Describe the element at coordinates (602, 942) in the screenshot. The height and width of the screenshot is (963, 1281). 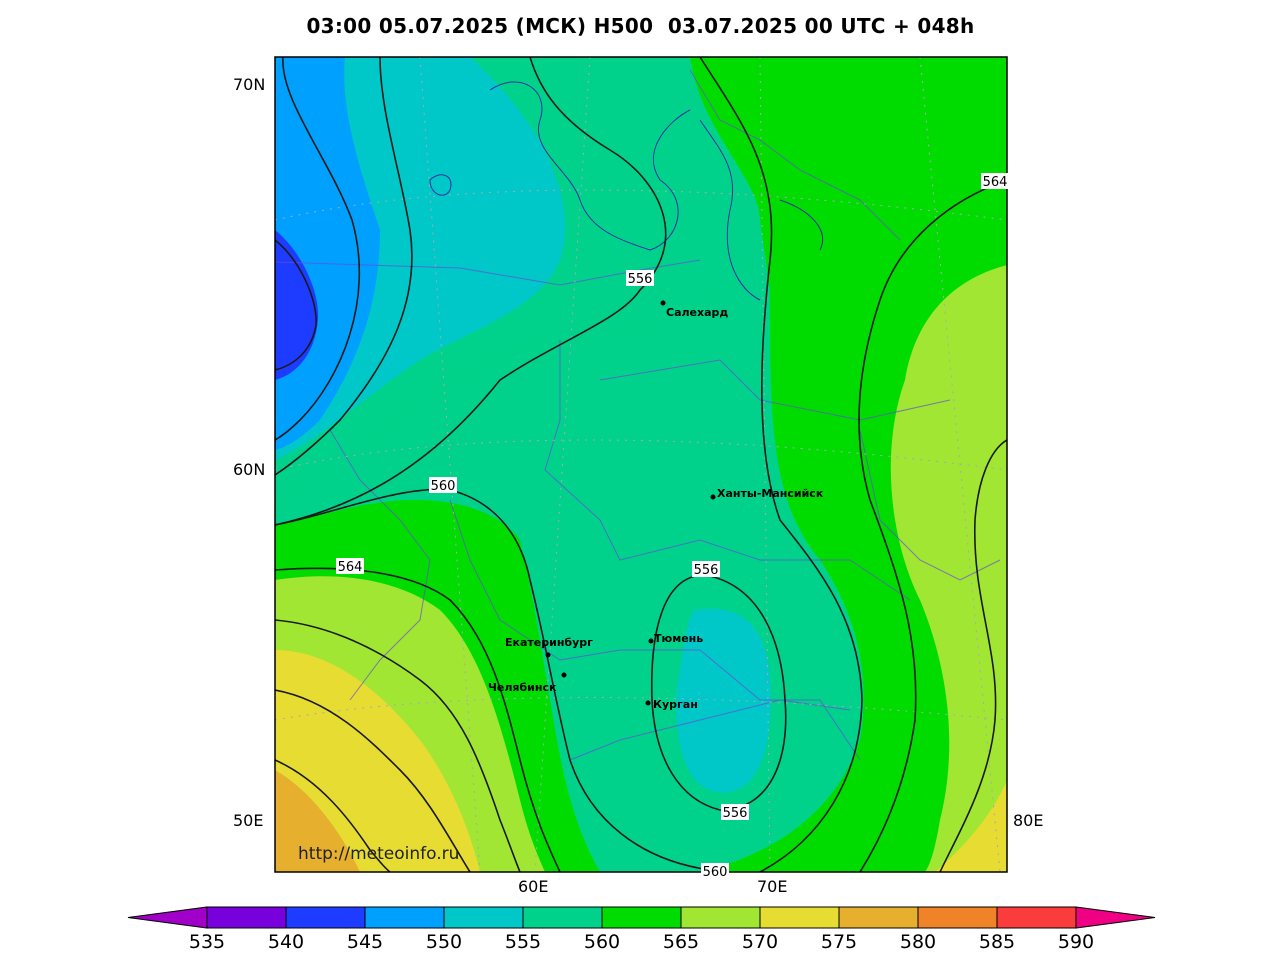
I see `colorbar-tick-label: 560` at that location.